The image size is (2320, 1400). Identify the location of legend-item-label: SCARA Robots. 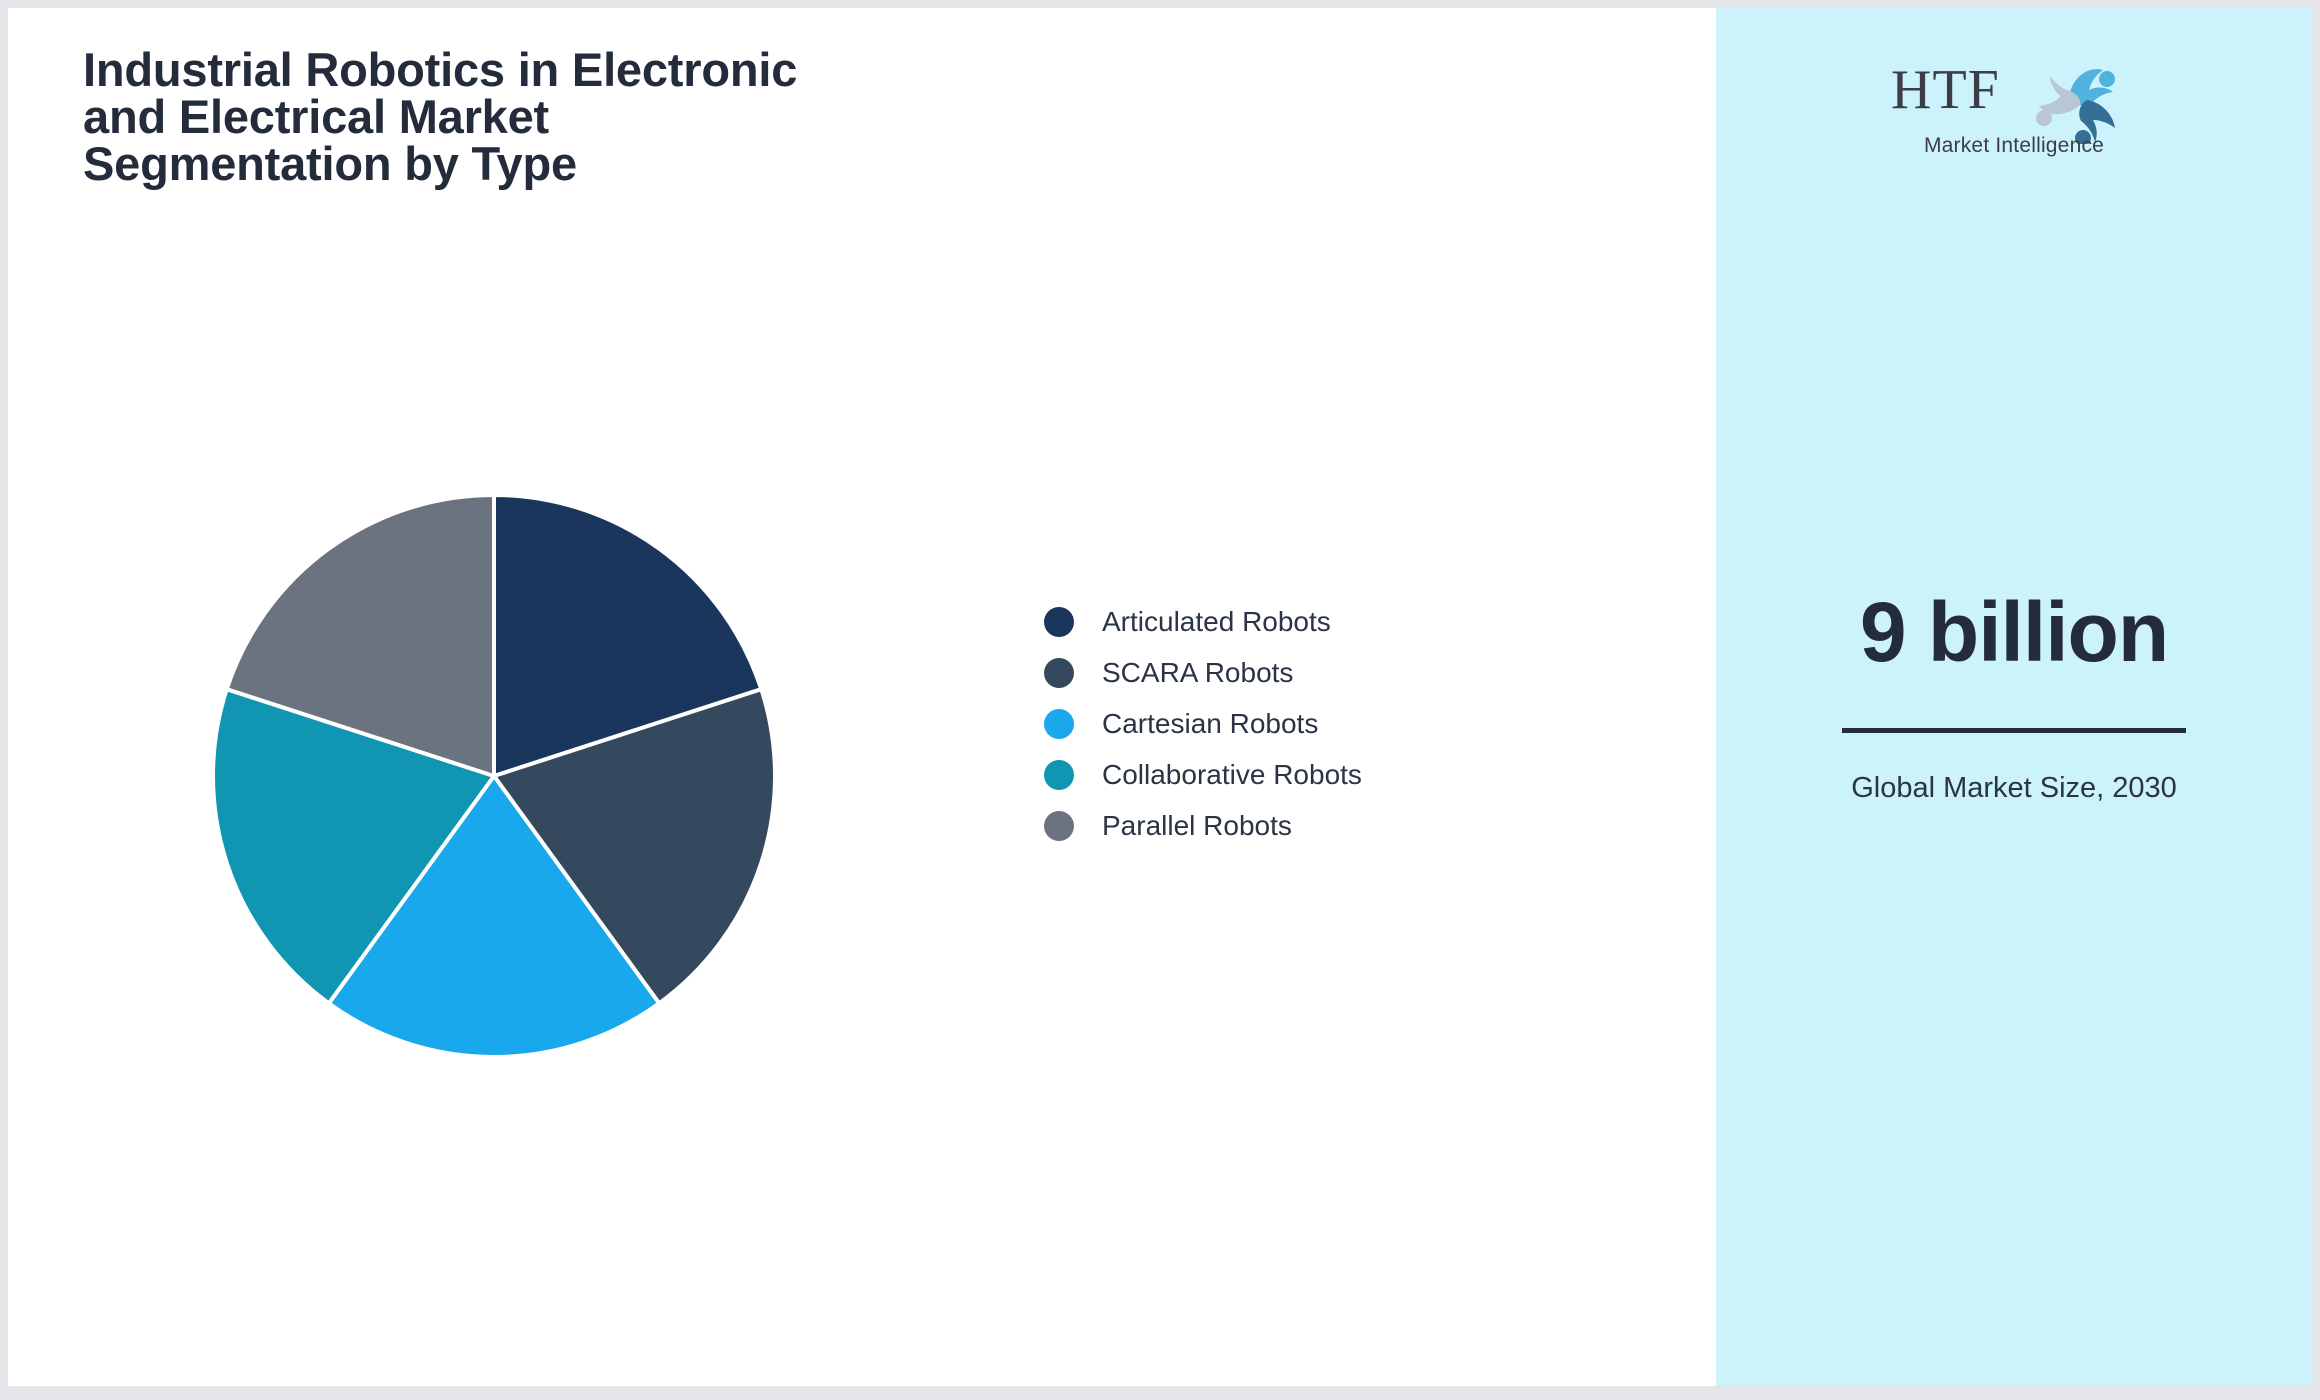
(1198, 672).